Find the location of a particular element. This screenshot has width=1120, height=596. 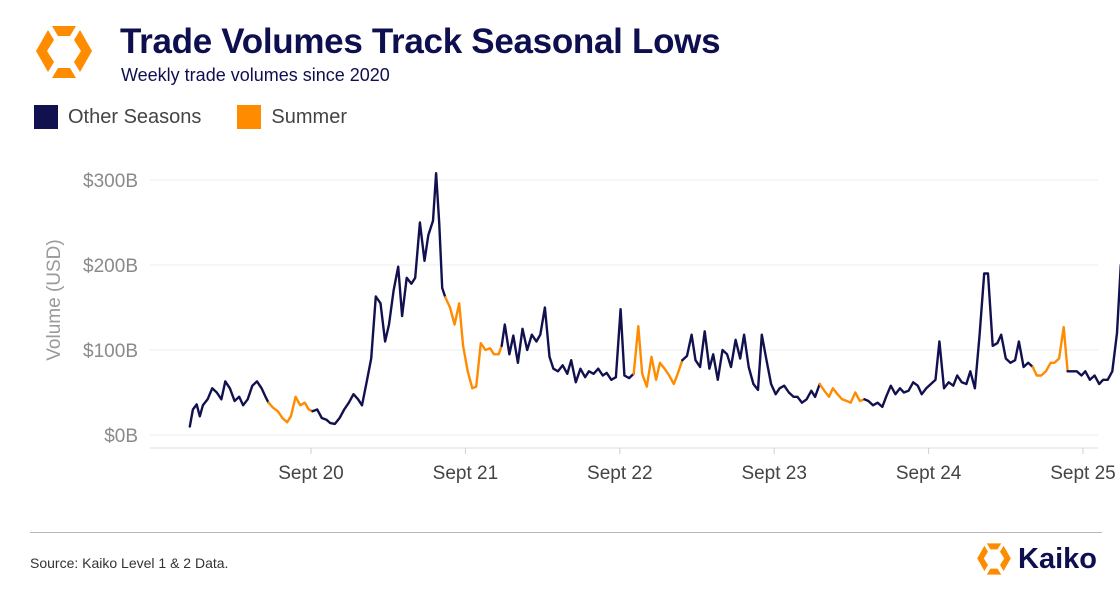

legend-item-summer: Summer is located at coordinates (292, 117).